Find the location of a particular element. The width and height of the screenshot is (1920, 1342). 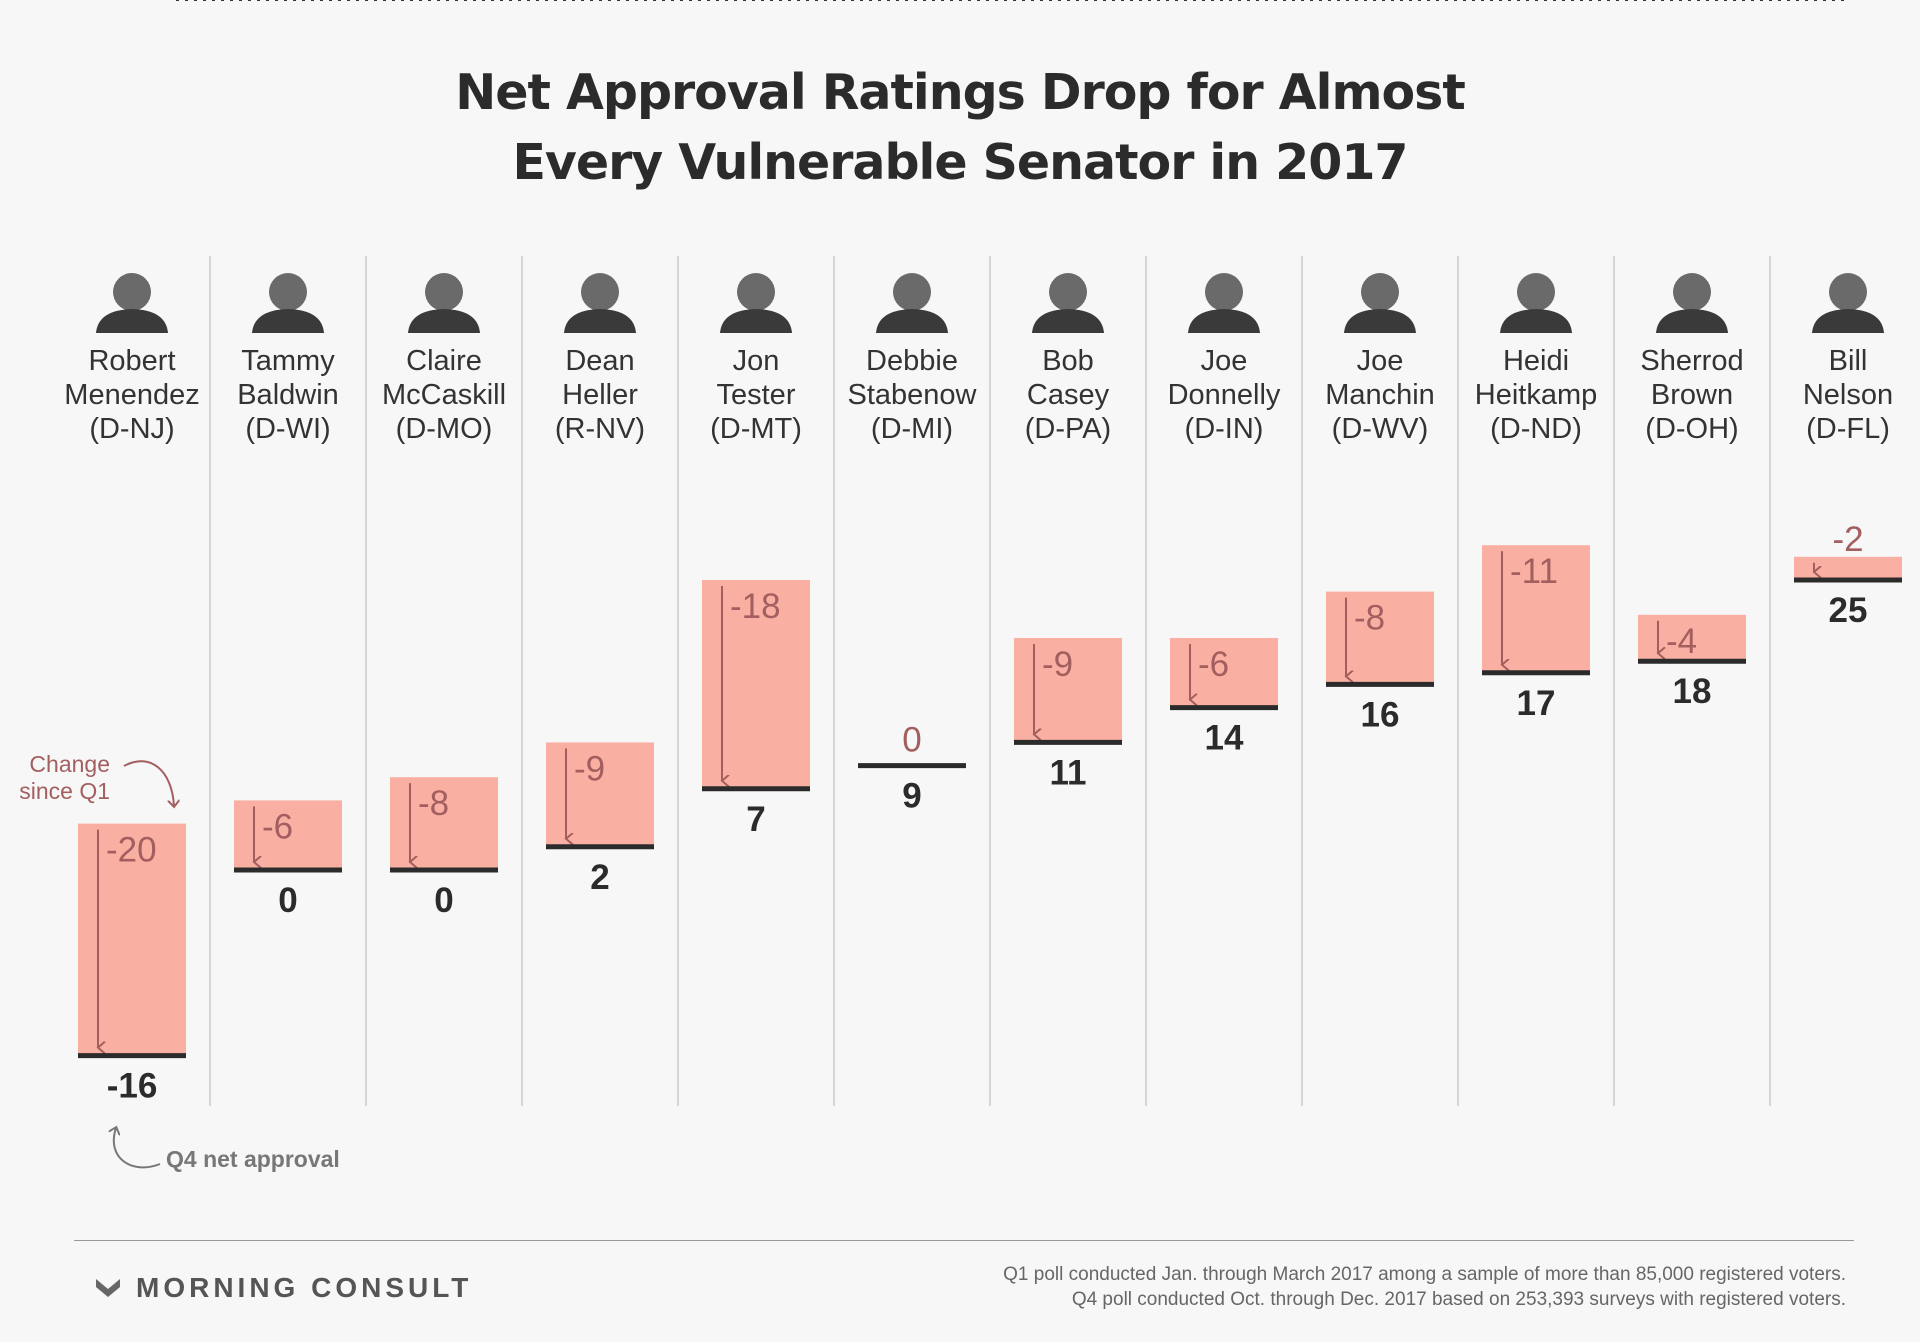

senator-name-line: (D-OH) is located at coordinates (1691, 429).